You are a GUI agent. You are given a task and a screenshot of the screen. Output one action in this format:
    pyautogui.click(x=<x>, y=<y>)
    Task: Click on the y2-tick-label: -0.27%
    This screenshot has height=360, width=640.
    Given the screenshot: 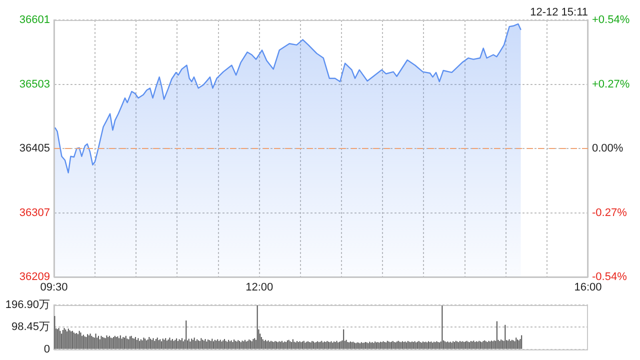 What is the action you would take?
    pyautogui.click(x=610, y=212)
    